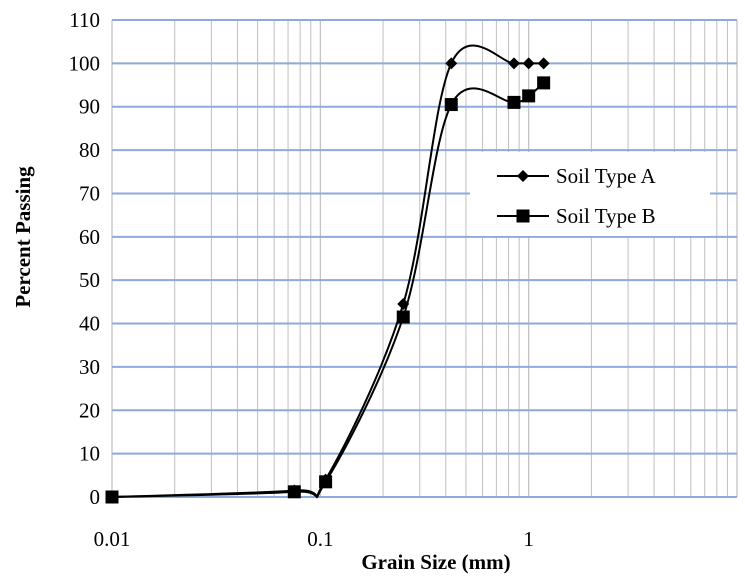  What do you see at coordinates (23, 237) in the screenshot?
I see `y-axis-title: Percent Passing` at bounding box center [23, 237].